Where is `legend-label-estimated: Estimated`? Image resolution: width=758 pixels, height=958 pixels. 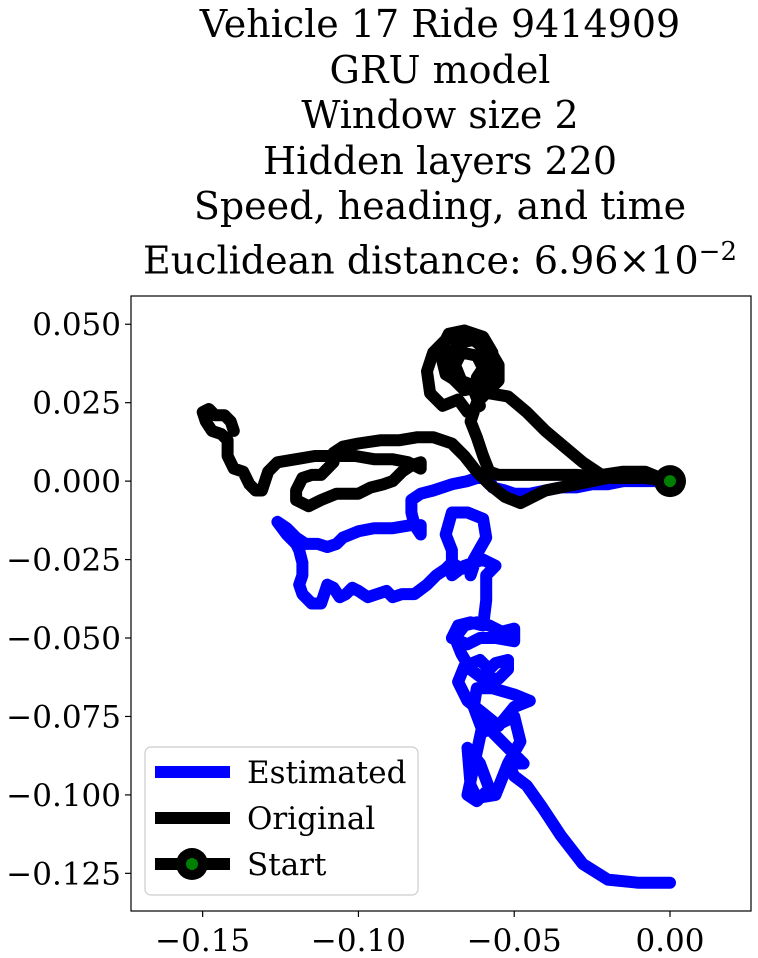
legend-label-estimated: Estimated is located at coordinates (326, 773).